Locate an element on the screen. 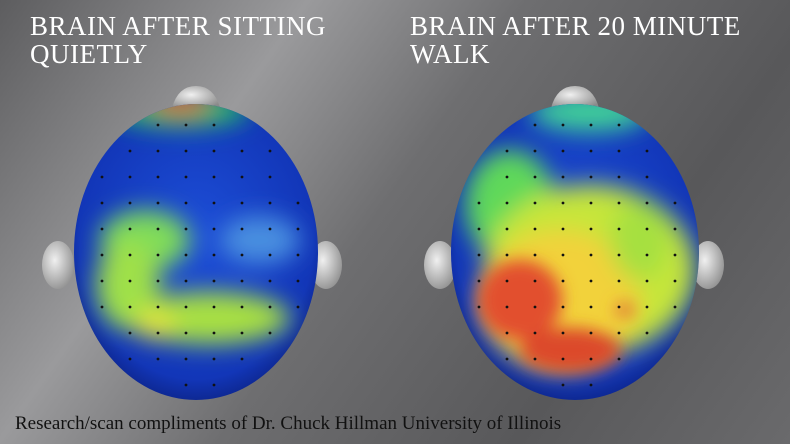 This screenshot has width=790, height=444. panel-title: BRAIN AFTER 20 MINUTE WALK is located at coordinates (575, 40).